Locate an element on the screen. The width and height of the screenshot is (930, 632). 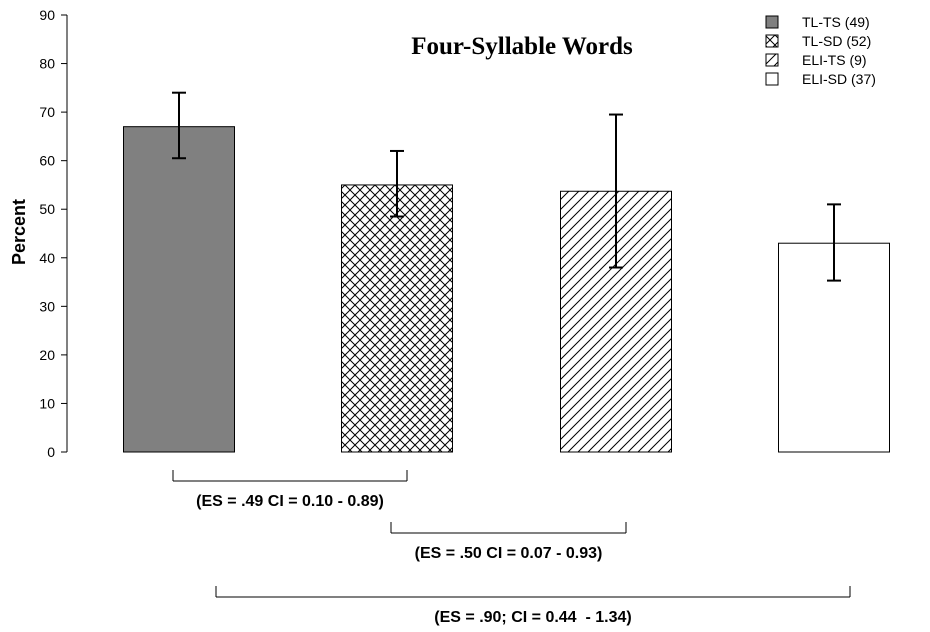
y-axis-label: Percent is located at coordinates (19, 232).